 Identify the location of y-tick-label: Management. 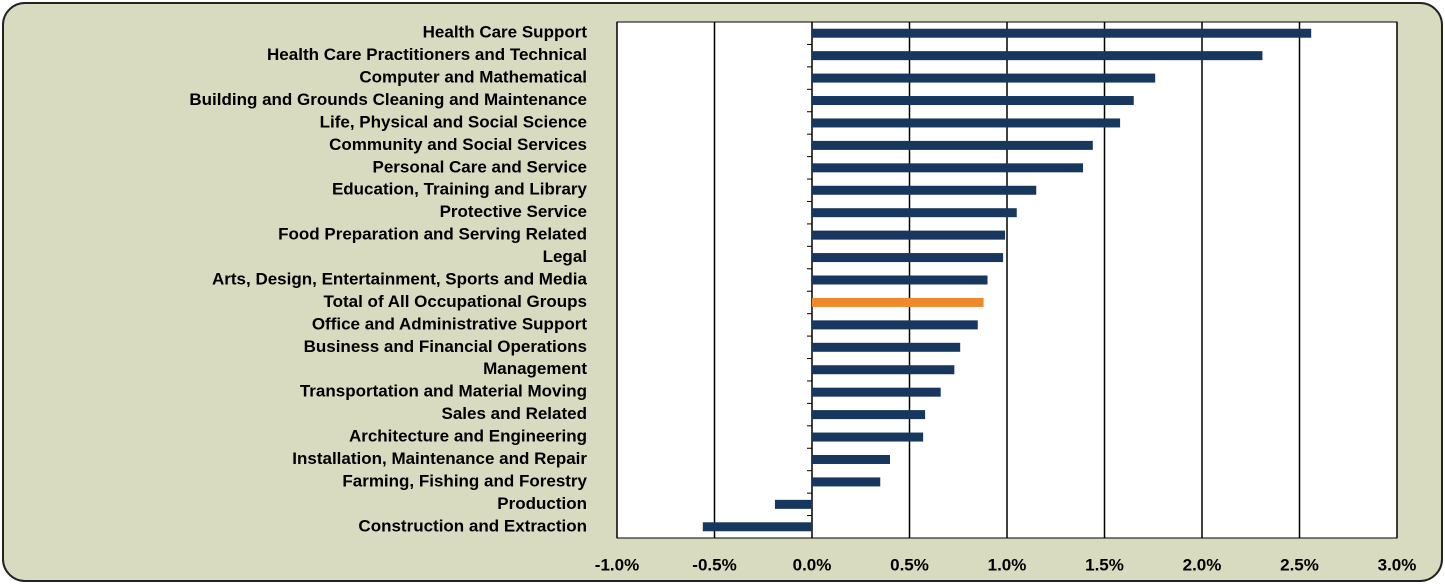
(535, 368).